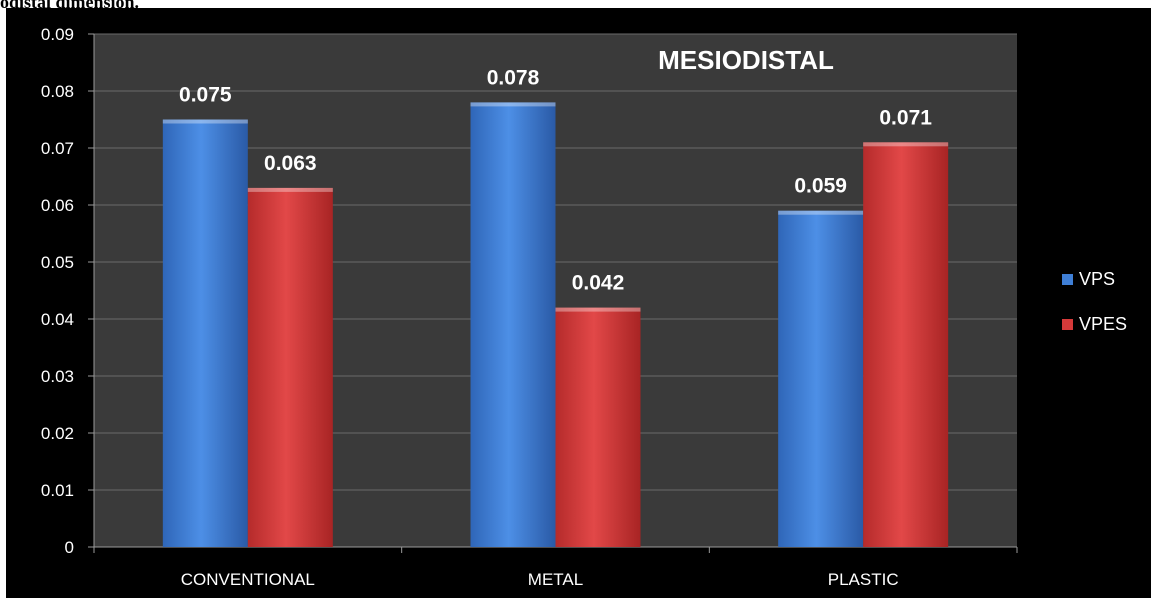 This screenshot has height=598, width=1151. I want to click on y-tick-label: 0.04, so click(57, 319).